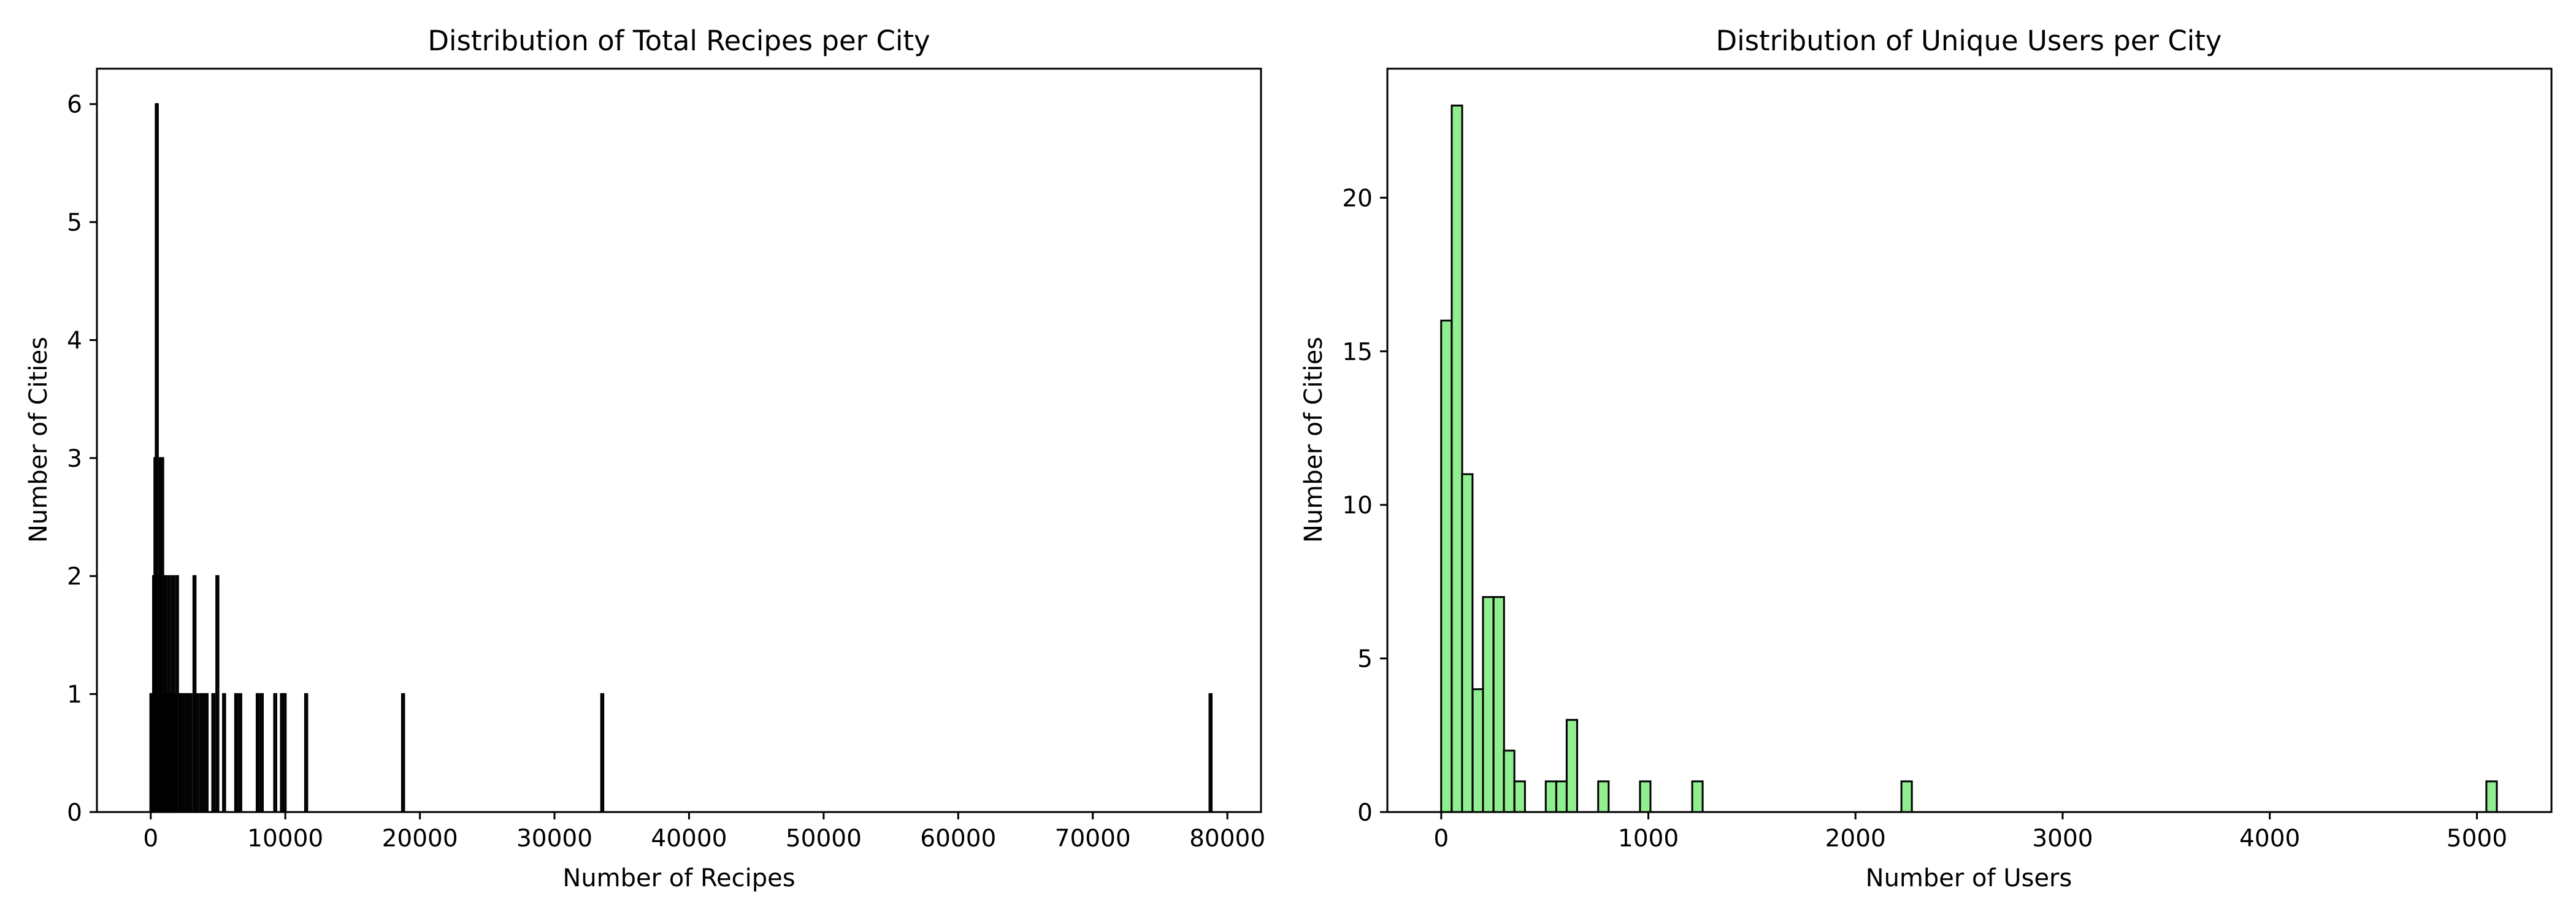 Image resolution: width=2576 pixels, height=920 pixels. What do you see at coordinates (689, 839) in the screenshot?
I see `x-tick-label: 40000` at bounding box center [689, 839].